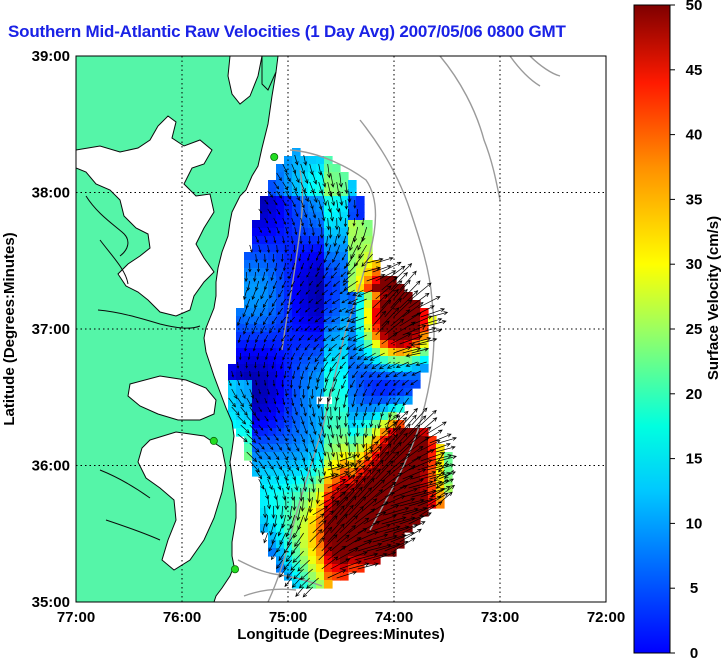 The image size is (724, 659). Describe the element at coordinates (694, 588) in the screenshot. I see `colorbar-tick-label: 5` at that location.